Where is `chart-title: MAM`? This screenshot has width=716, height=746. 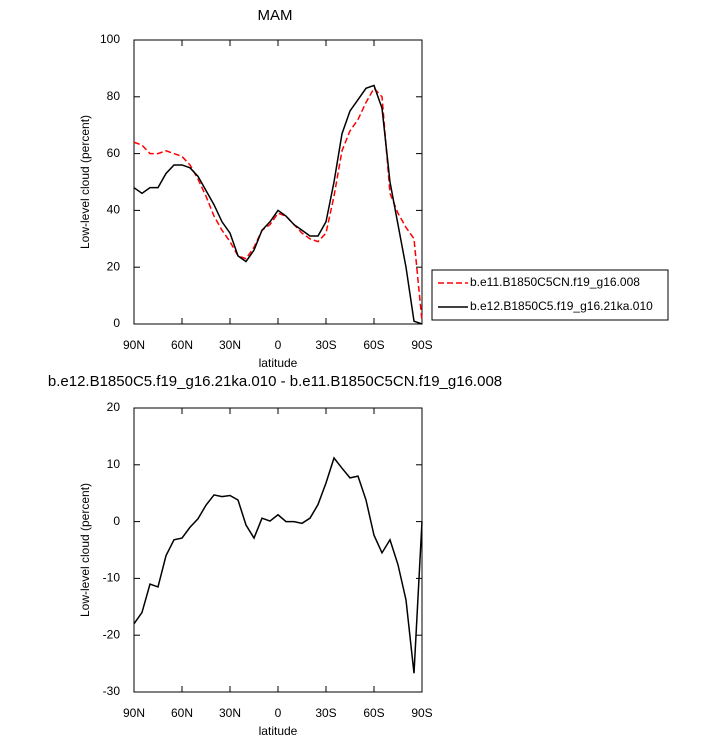 chart-title: MAM is located at coordinates (275, 15).